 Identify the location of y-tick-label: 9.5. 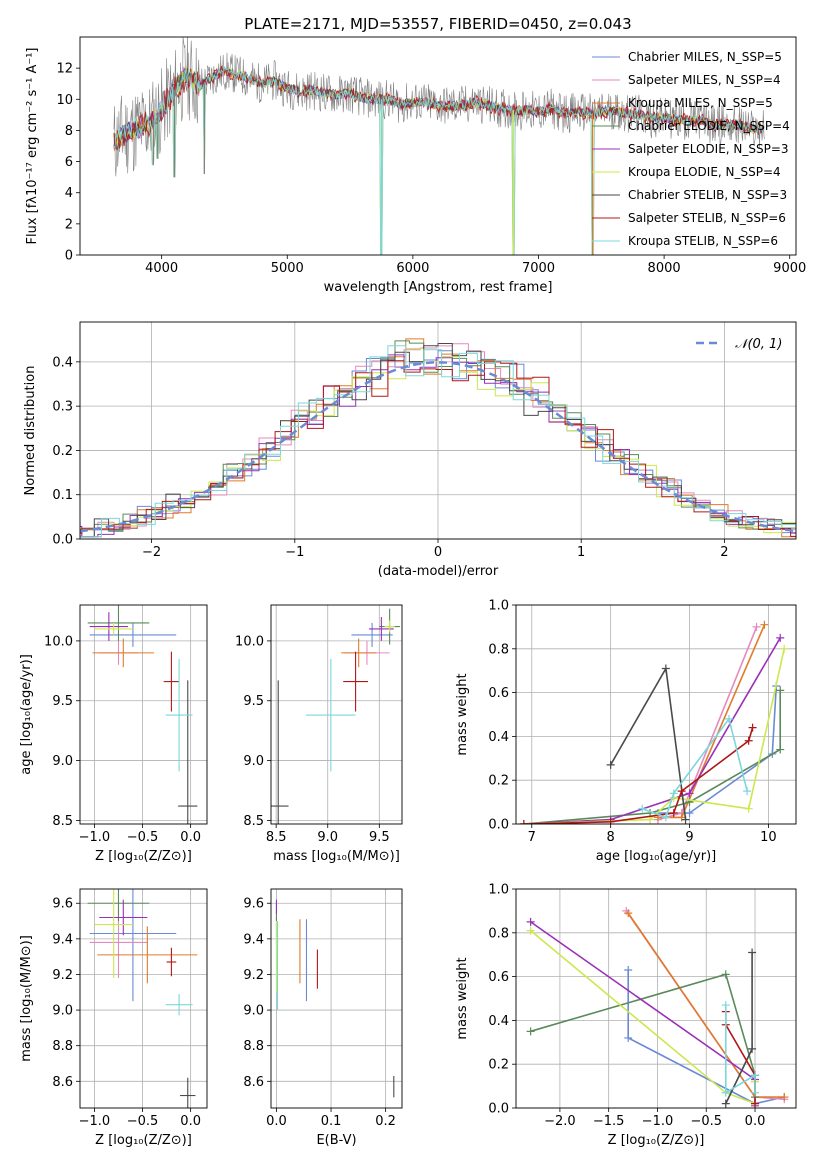
(62, 701).